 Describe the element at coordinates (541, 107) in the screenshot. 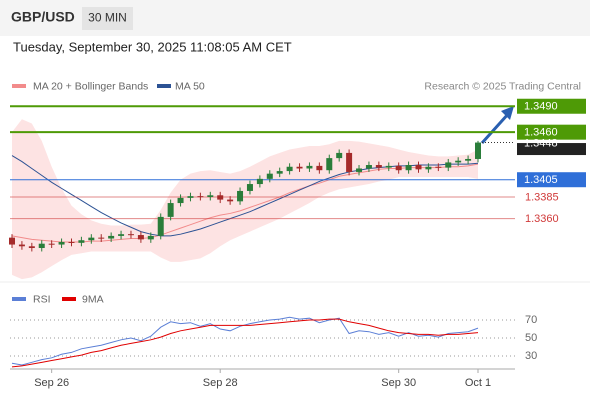

I see `level-label: 1.3490` at that location.